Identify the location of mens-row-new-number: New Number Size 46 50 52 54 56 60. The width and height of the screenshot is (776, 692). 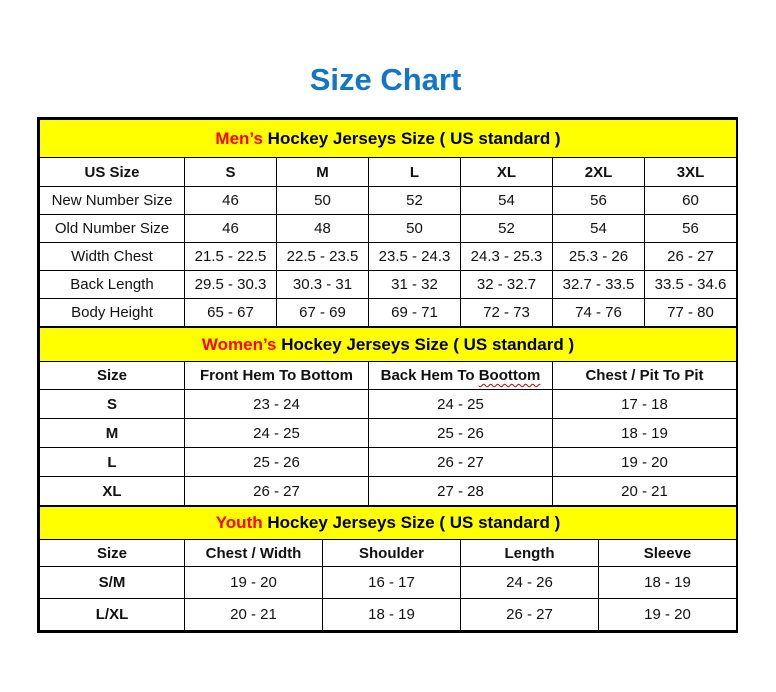
(388, 200).